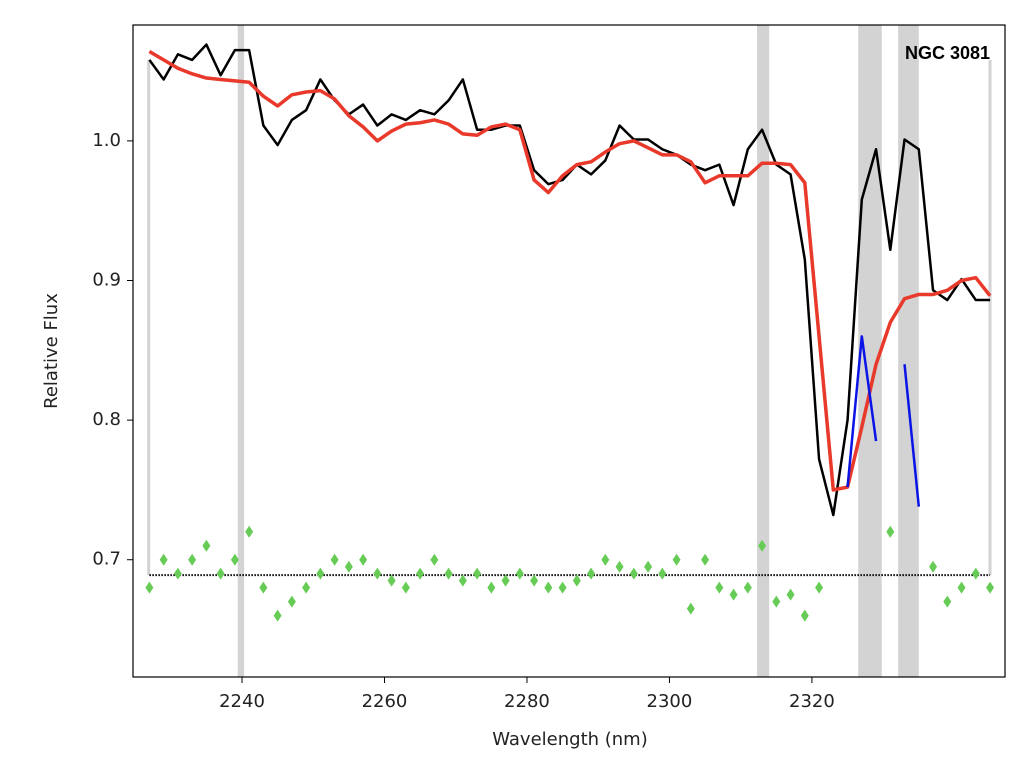 This screenshot has height=772, width=1024. What do you see at coordinates (242, 701) in the screenshot?
I see `x-tick-label: 2240` at bounding box center [242, 701].